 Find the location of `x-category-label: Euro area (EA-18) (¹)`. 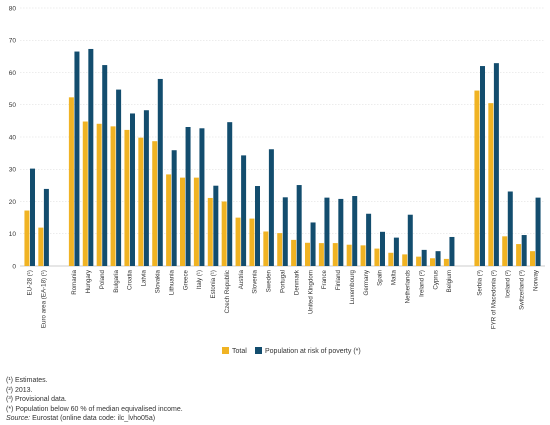

x-category-label: Euro area (EA-18) (¹) is located at coordinates (44, 299).